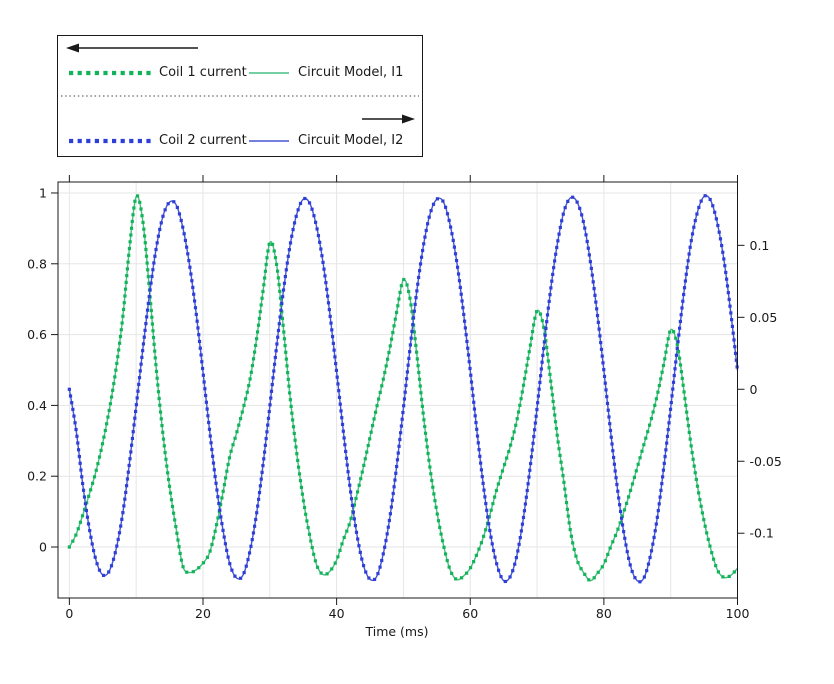 This screenshot has width=834, height=684. I want to click on legend-label-circuit-model-i1: Circuit Model, I1, so click(351, 72).